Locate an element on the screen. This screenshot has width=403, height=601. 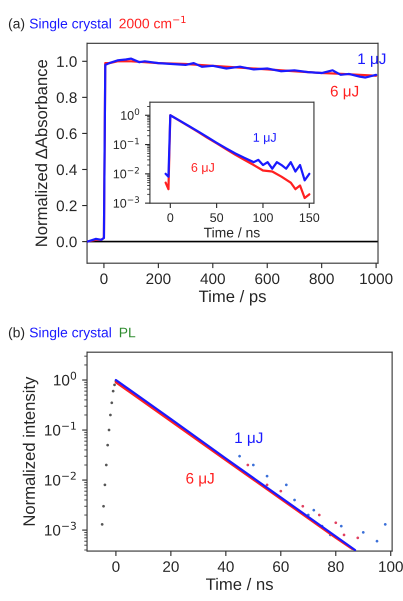
x-tick-label: 80 is located at coordinates (336, 566).